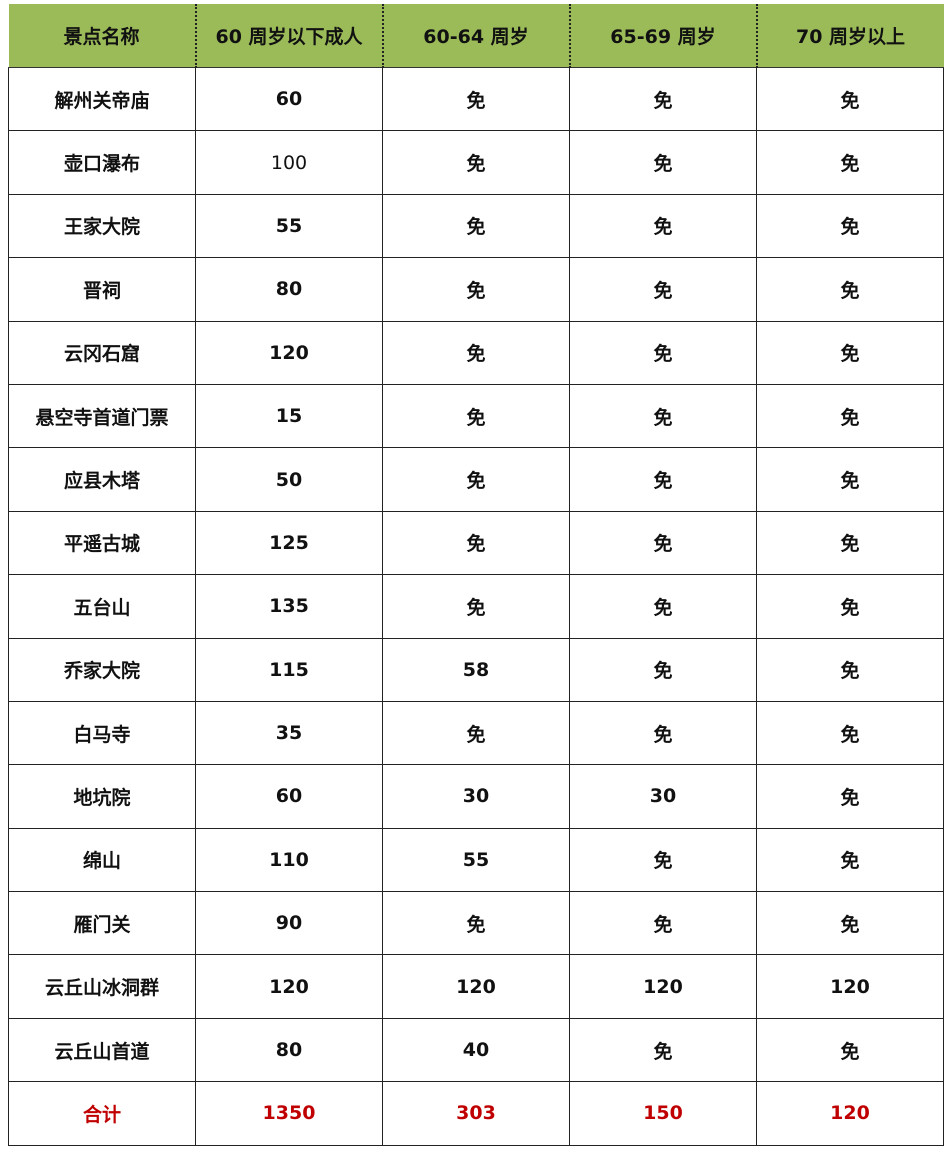 This screenshot has height=1158, width=951. I want to click on price-cell: 15, so click(289, 416).